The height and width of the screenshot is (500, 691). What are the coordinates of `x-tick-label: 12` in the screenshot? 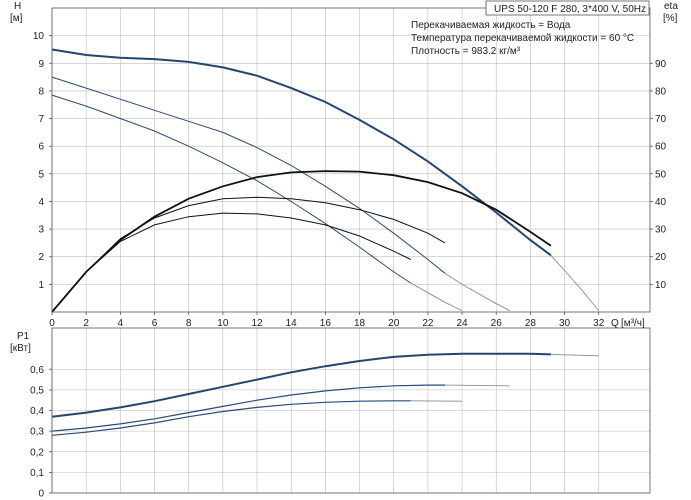 It's located at (257, 323).